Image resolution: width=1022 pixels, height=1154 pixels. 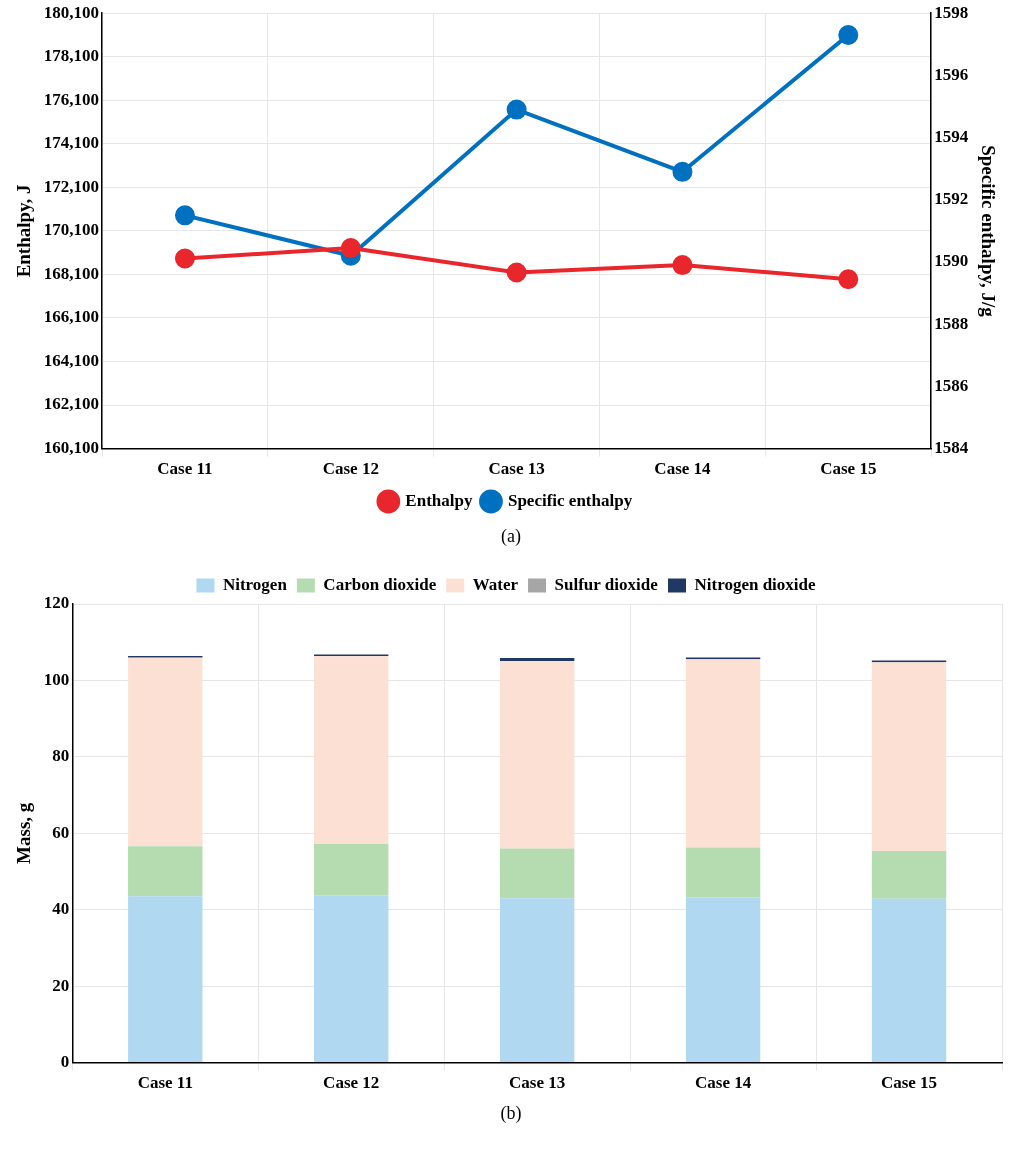 What do you see at coordinates (71, 143) in the screenshot?
I see `y-tick-label: 174,100` at bounding box center [71, 143].